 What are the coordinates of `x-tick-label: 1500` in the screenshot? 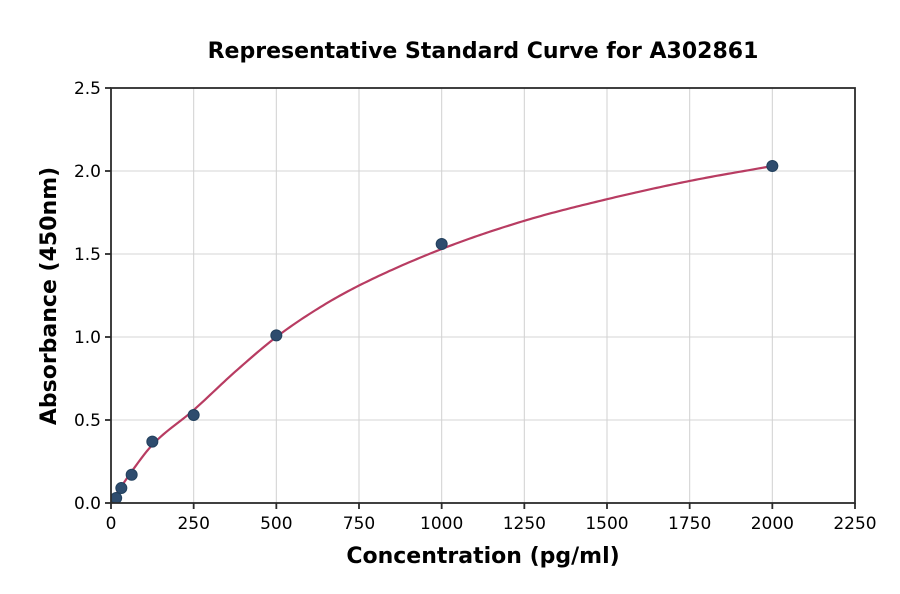 It's located at (606, 524).